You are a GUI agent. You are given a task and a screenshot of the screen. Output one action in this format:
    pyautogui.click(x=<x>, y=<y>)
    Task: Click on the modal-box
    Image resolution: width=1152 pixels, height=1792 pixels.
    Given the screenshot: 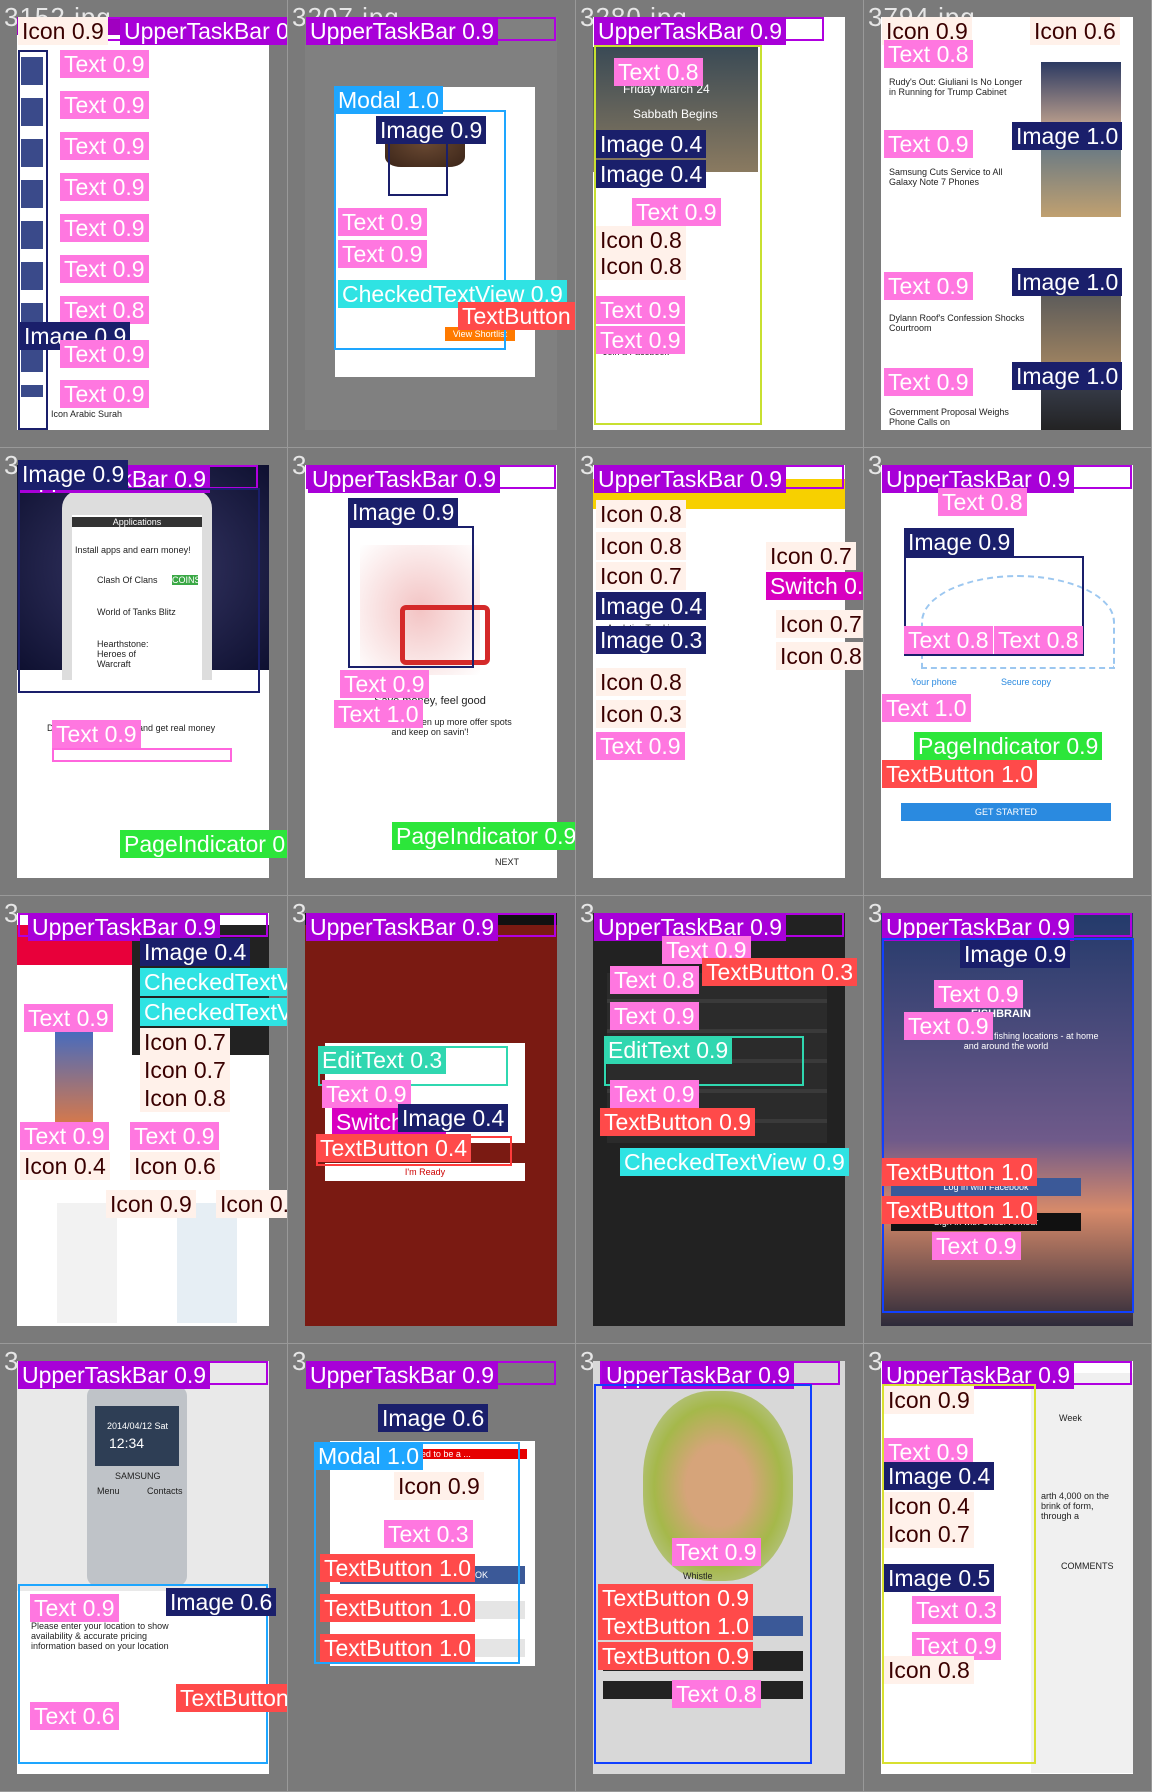 What is the action you would take?
    pyautogui.click(x=143, y=1674)
    